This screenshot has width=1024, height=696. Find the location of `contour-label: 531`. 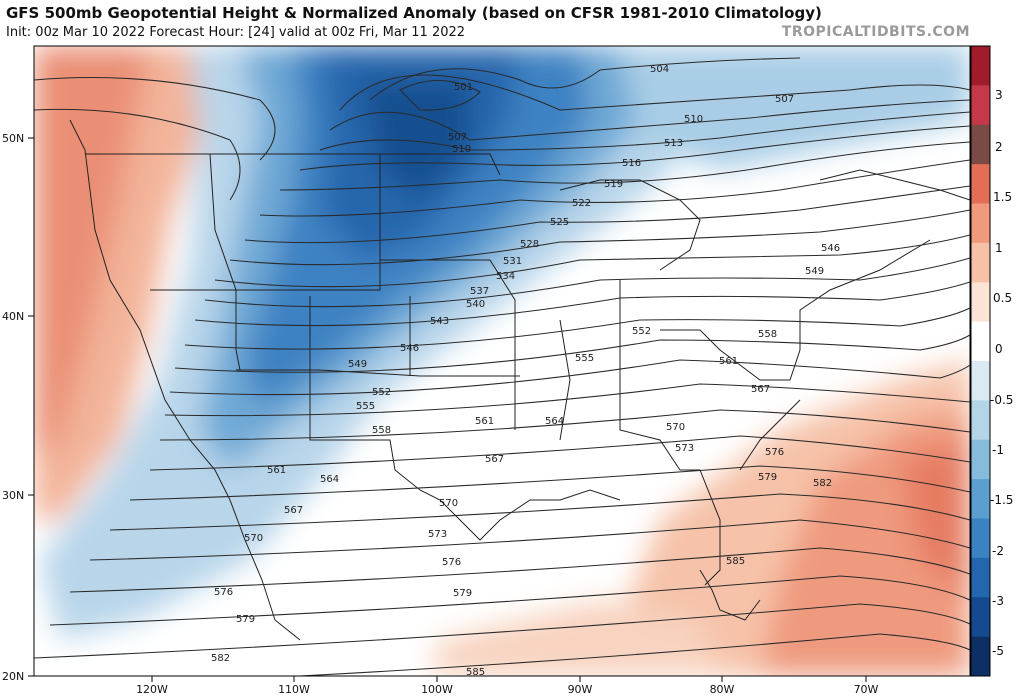

contour-label: 531 is located at coordinates (512, 261).